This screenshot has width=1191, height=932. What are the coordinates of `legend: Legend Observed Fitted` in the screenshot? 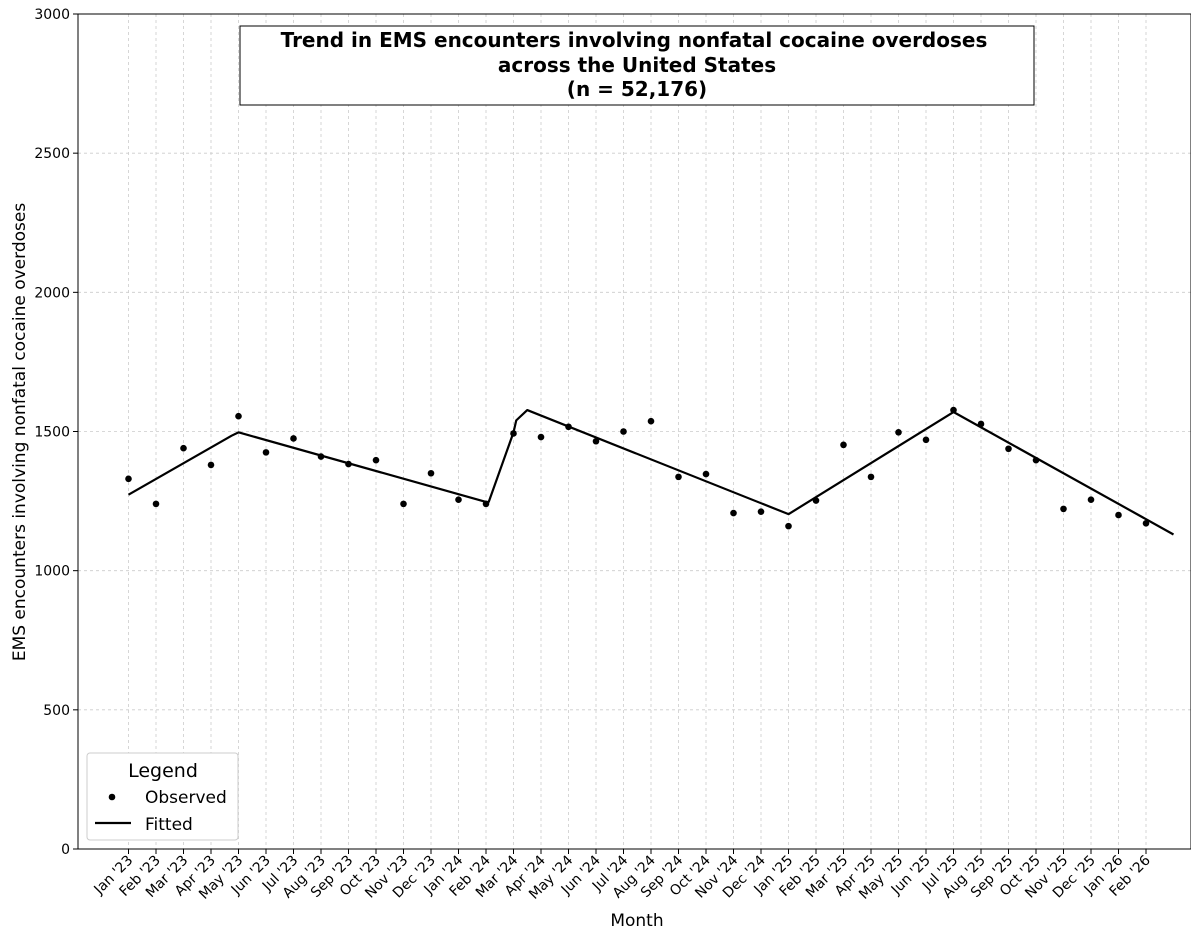 It's located at (162, 796).